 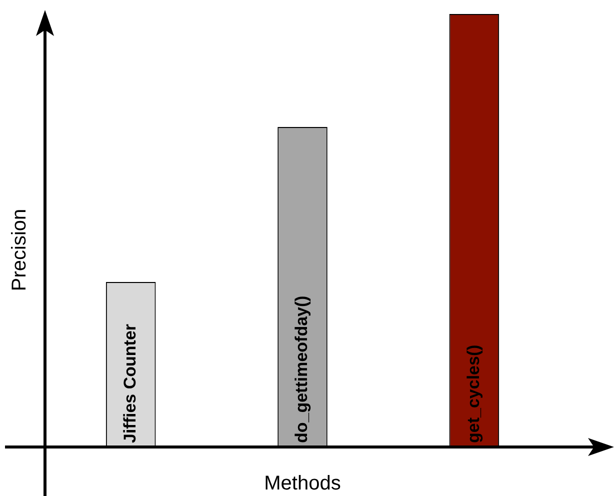 What do you see at coordinates (302, 369) in the screenshot?
I see `x-tick-label: do_gettimeofday()` at bounding box center [302, 369].